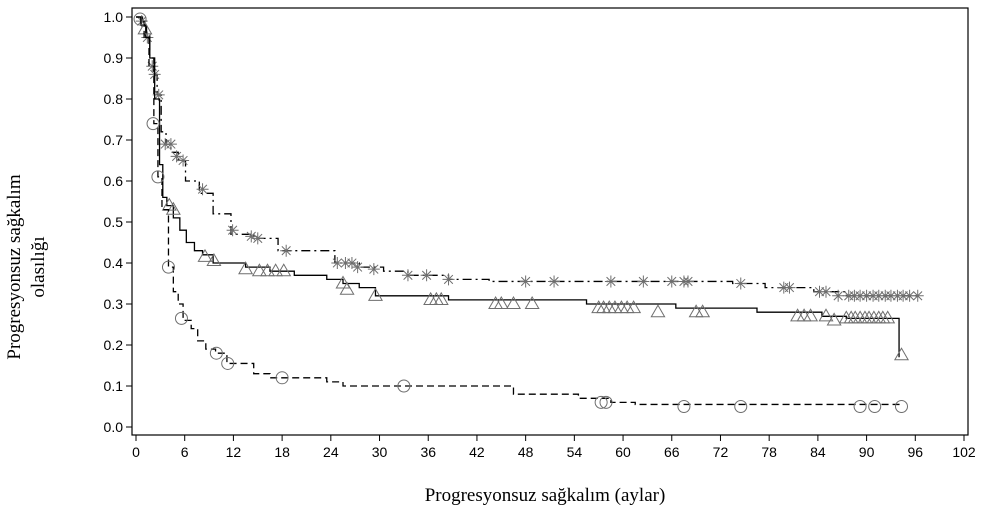  What do you see at coordinates (114, 304) in the screenshot?
I see `y-tick-label: 0.3` at bounding box center [114, 304].